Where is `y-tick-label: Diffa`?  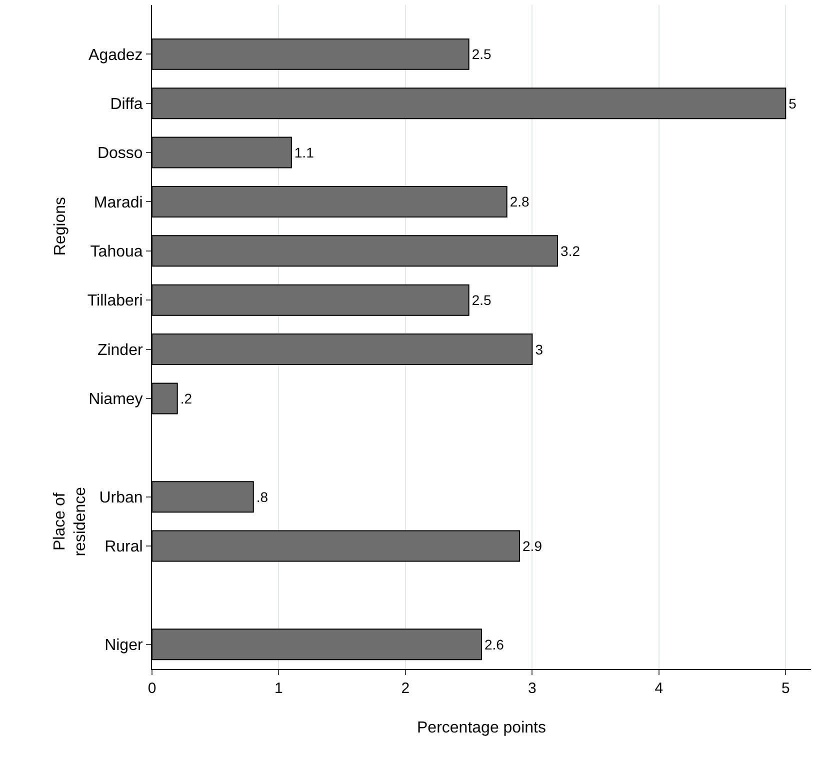
y-tick-label: Diffa is located at coordinates (126, 104).